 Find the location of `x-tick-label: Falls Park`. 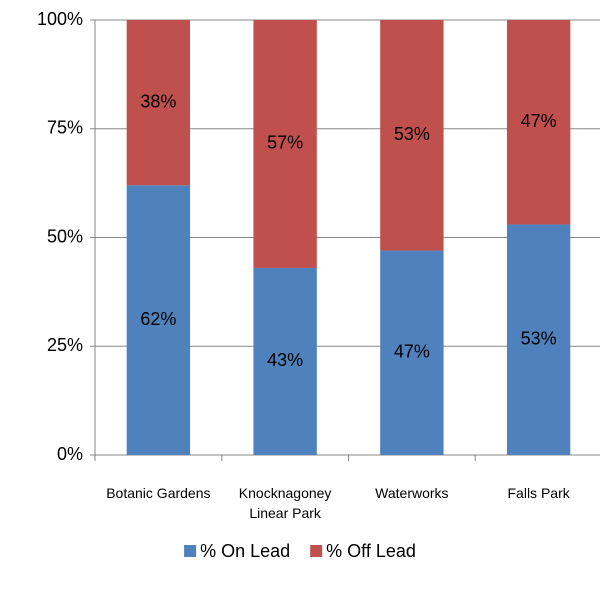

x-tick-label: Falls Park is located at coordinates (538, 493).